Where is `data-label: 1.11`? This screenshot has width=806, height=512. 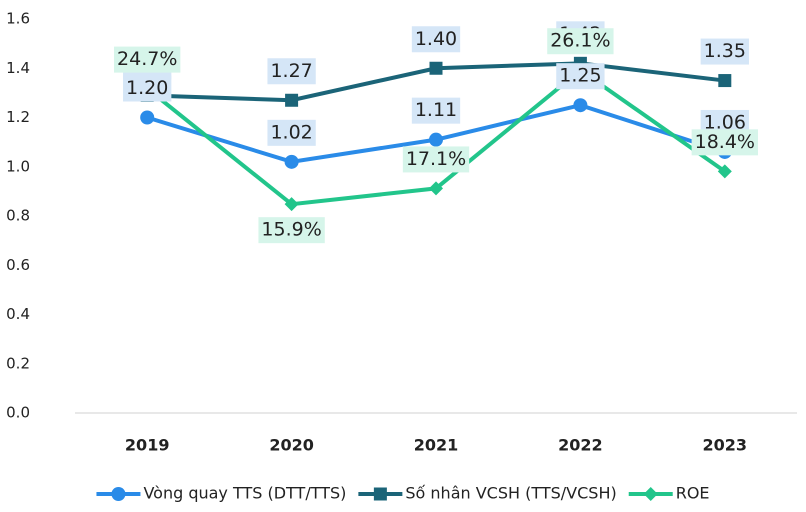
data-label: 1.11 is located at coordinates (436, 110).